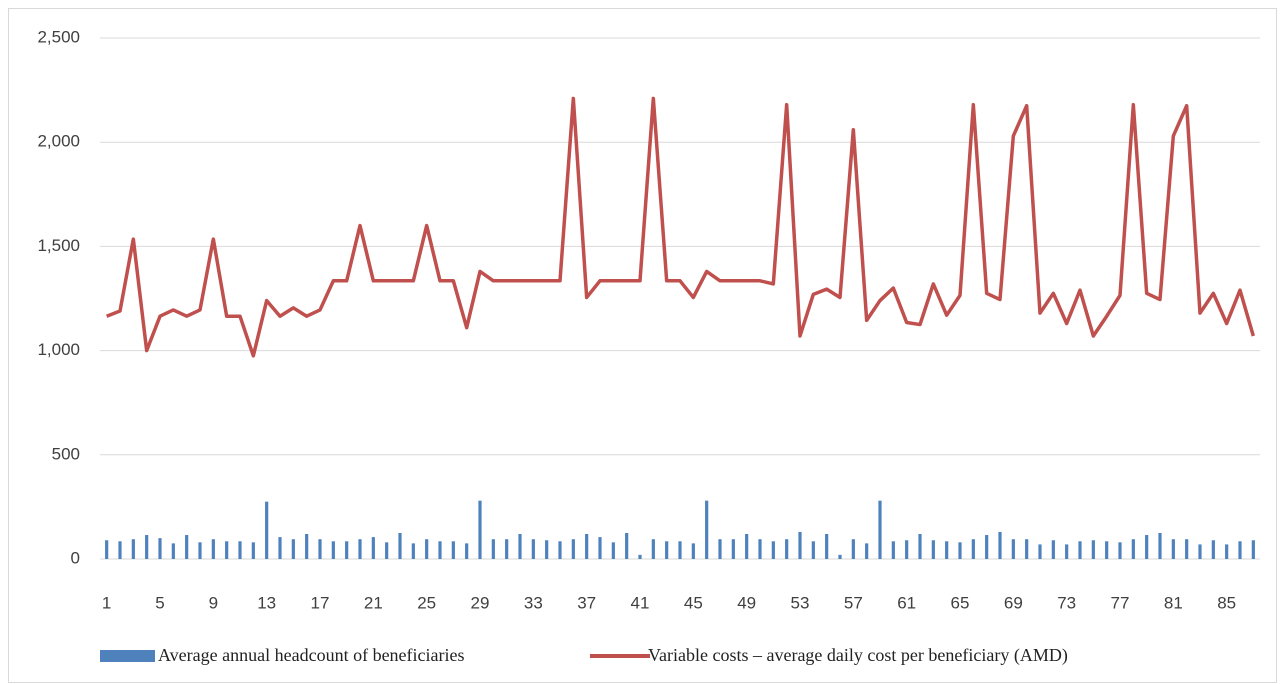 This screenshot has height=684, width=1280. What do you see at coordinates (213, 602) in the screenshot?
I see `x-tick-label: 9` at bounding box center [213, 602].